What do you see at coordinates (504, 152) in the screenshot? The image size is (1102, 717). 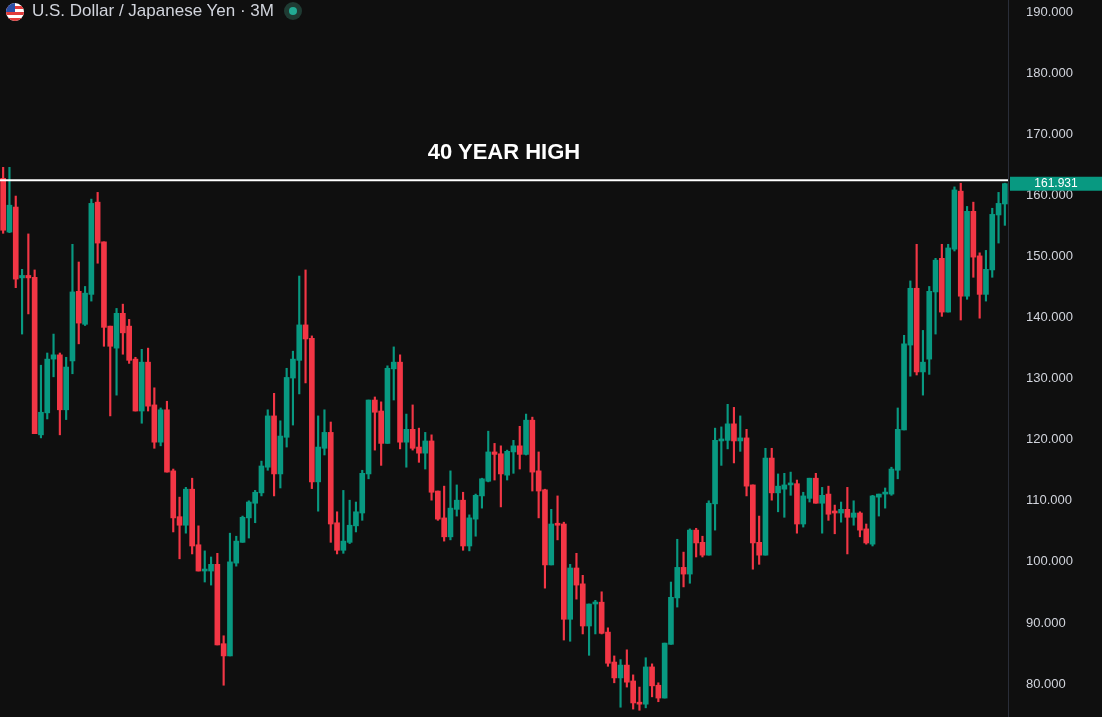 I see `ref-line-label: 40 YEAR HIGH` at bounding box center [504, 152].